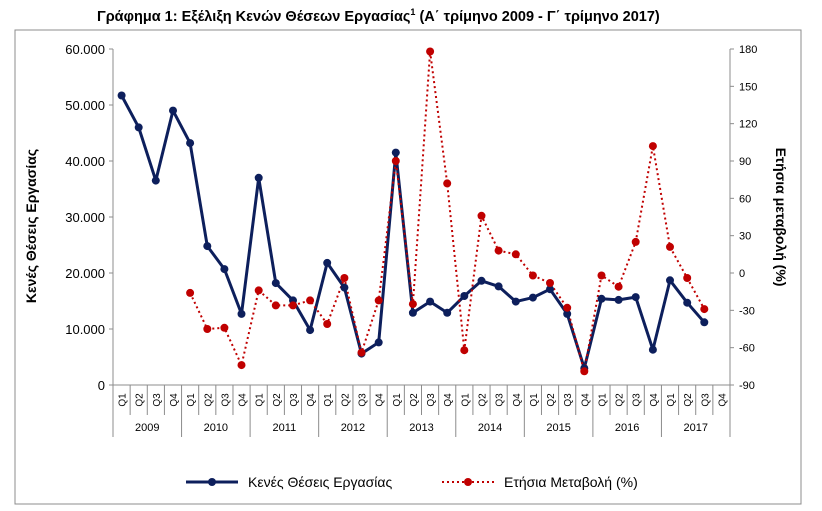 This screenshot has width=822, height=511. Describe the element at coordinates (571, 482) in the screenshot. I see `legend-label-series2: Ετήσια Μεταβολή (%)` at that location.